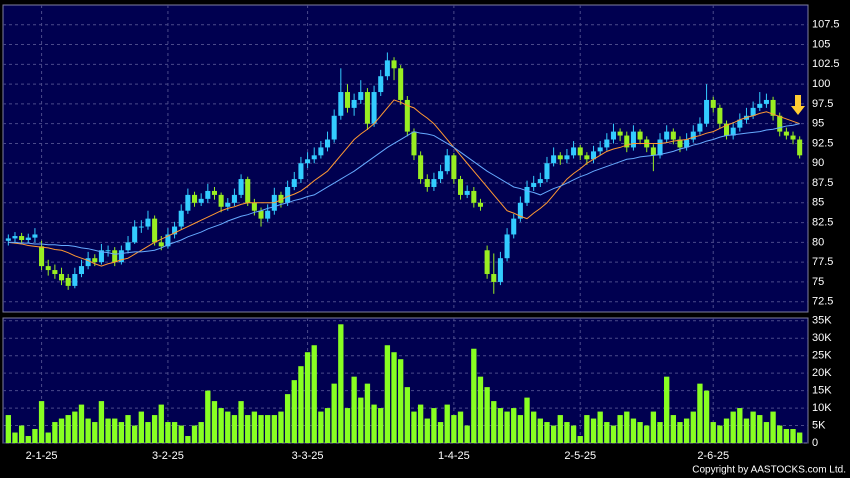 This screenshot has height=478, width=850. Describe the element at coordinates (822, 222) in the screenshot. I see `y-tick-label: 82.5` at that location.